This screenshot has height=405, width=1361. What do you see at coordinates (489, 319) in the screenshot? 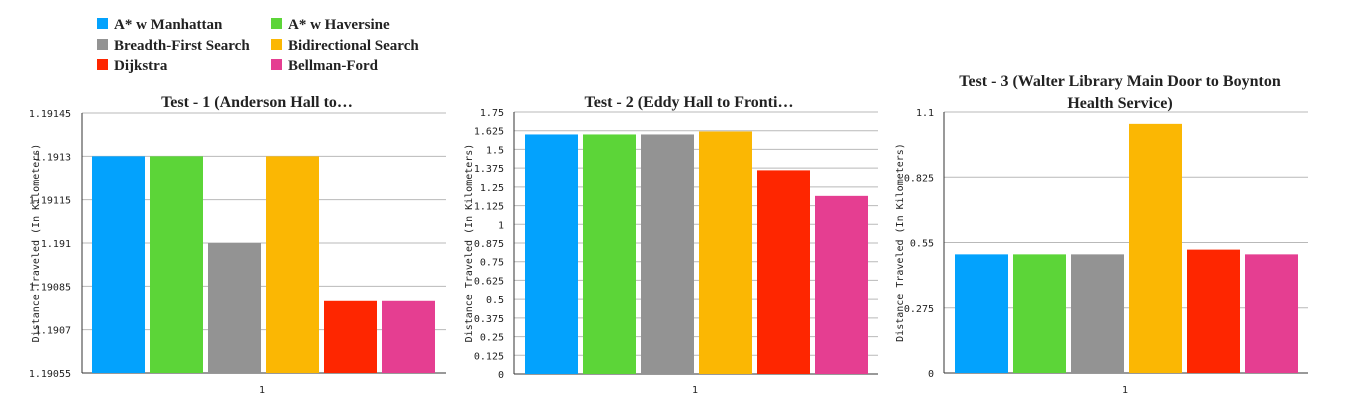
I see `y-tick-label: 0.375` at bounding box center [489, 319].